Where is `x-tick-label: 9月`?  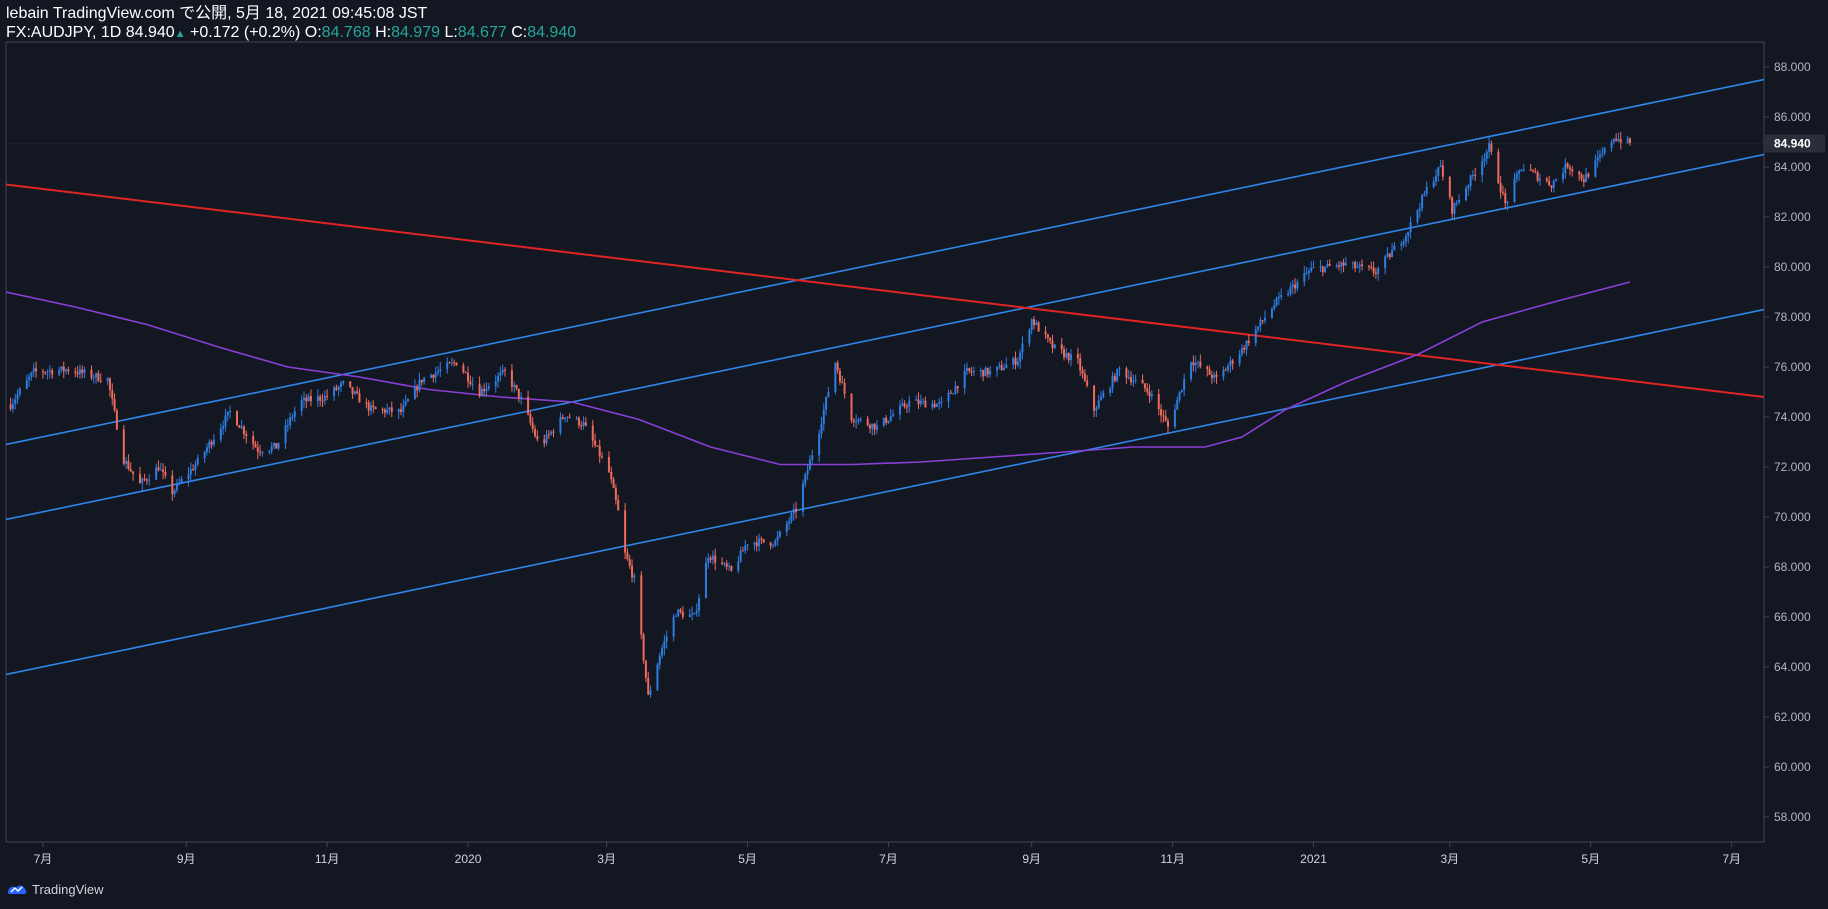
x-tick-label: 9月 is located at coordinates (1031, 859).